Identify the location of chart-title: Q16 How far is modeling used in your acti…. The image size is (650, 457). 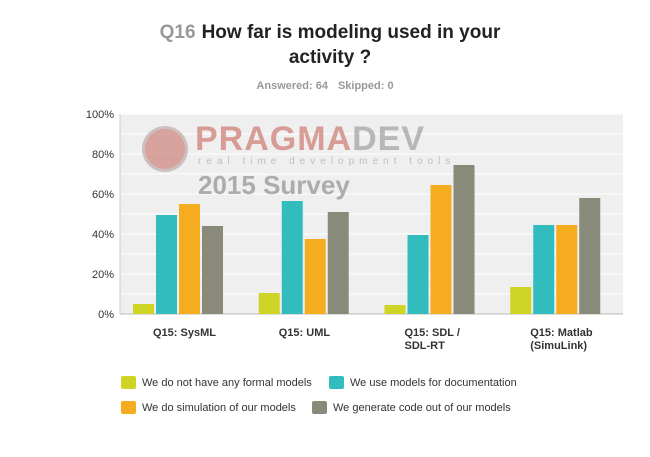
(330, 45).